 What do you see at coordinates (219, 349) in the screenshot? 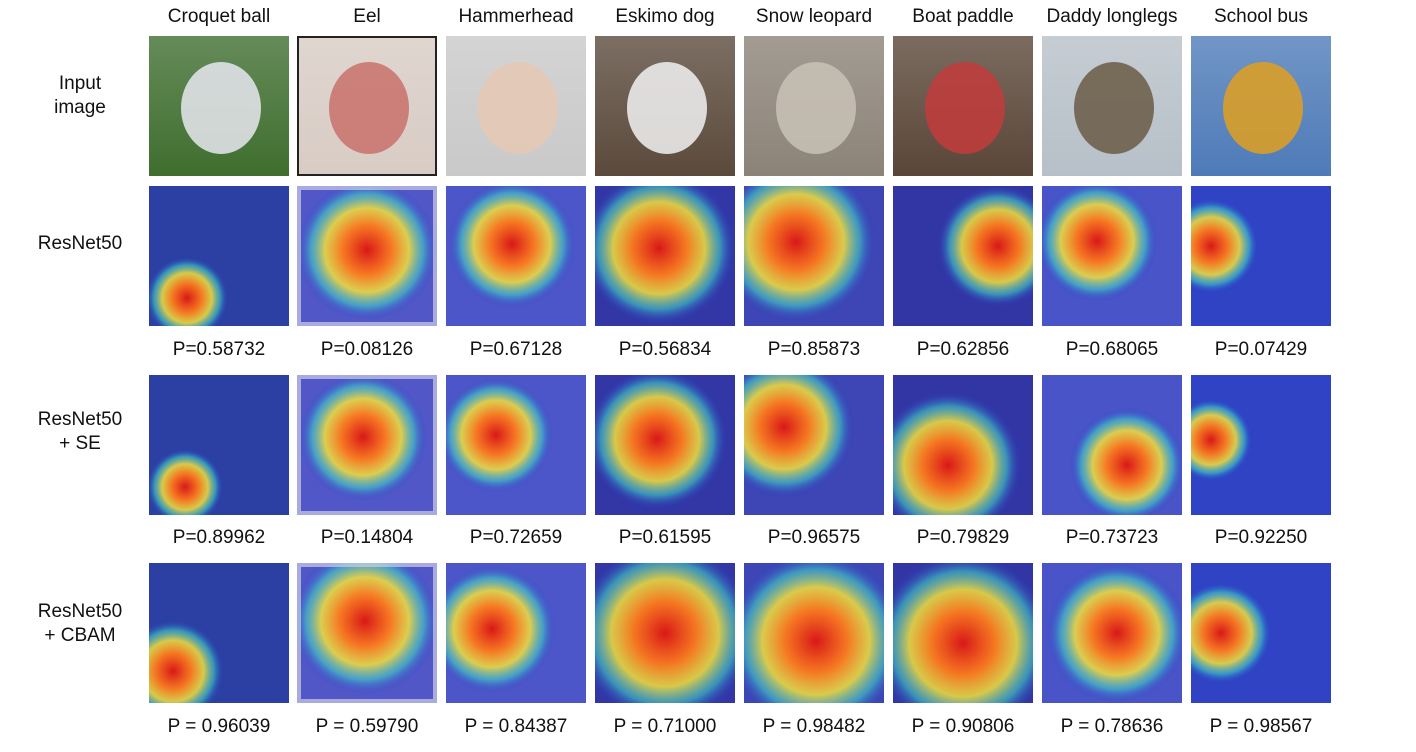
I see `probability-label: P=0.58732` at bounding box center [219, 349].